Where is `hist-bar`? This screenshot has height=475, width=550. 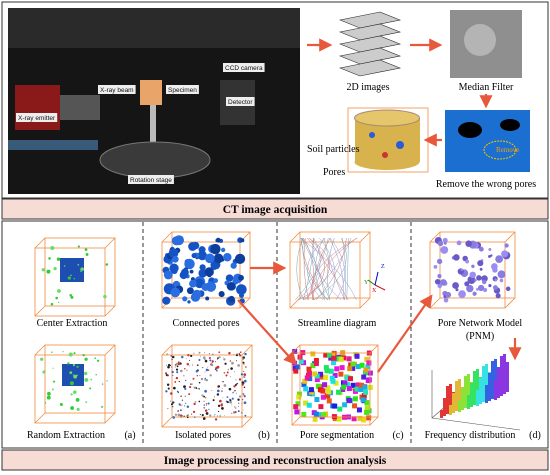 hist-bar is located at coordinates (471, 395).